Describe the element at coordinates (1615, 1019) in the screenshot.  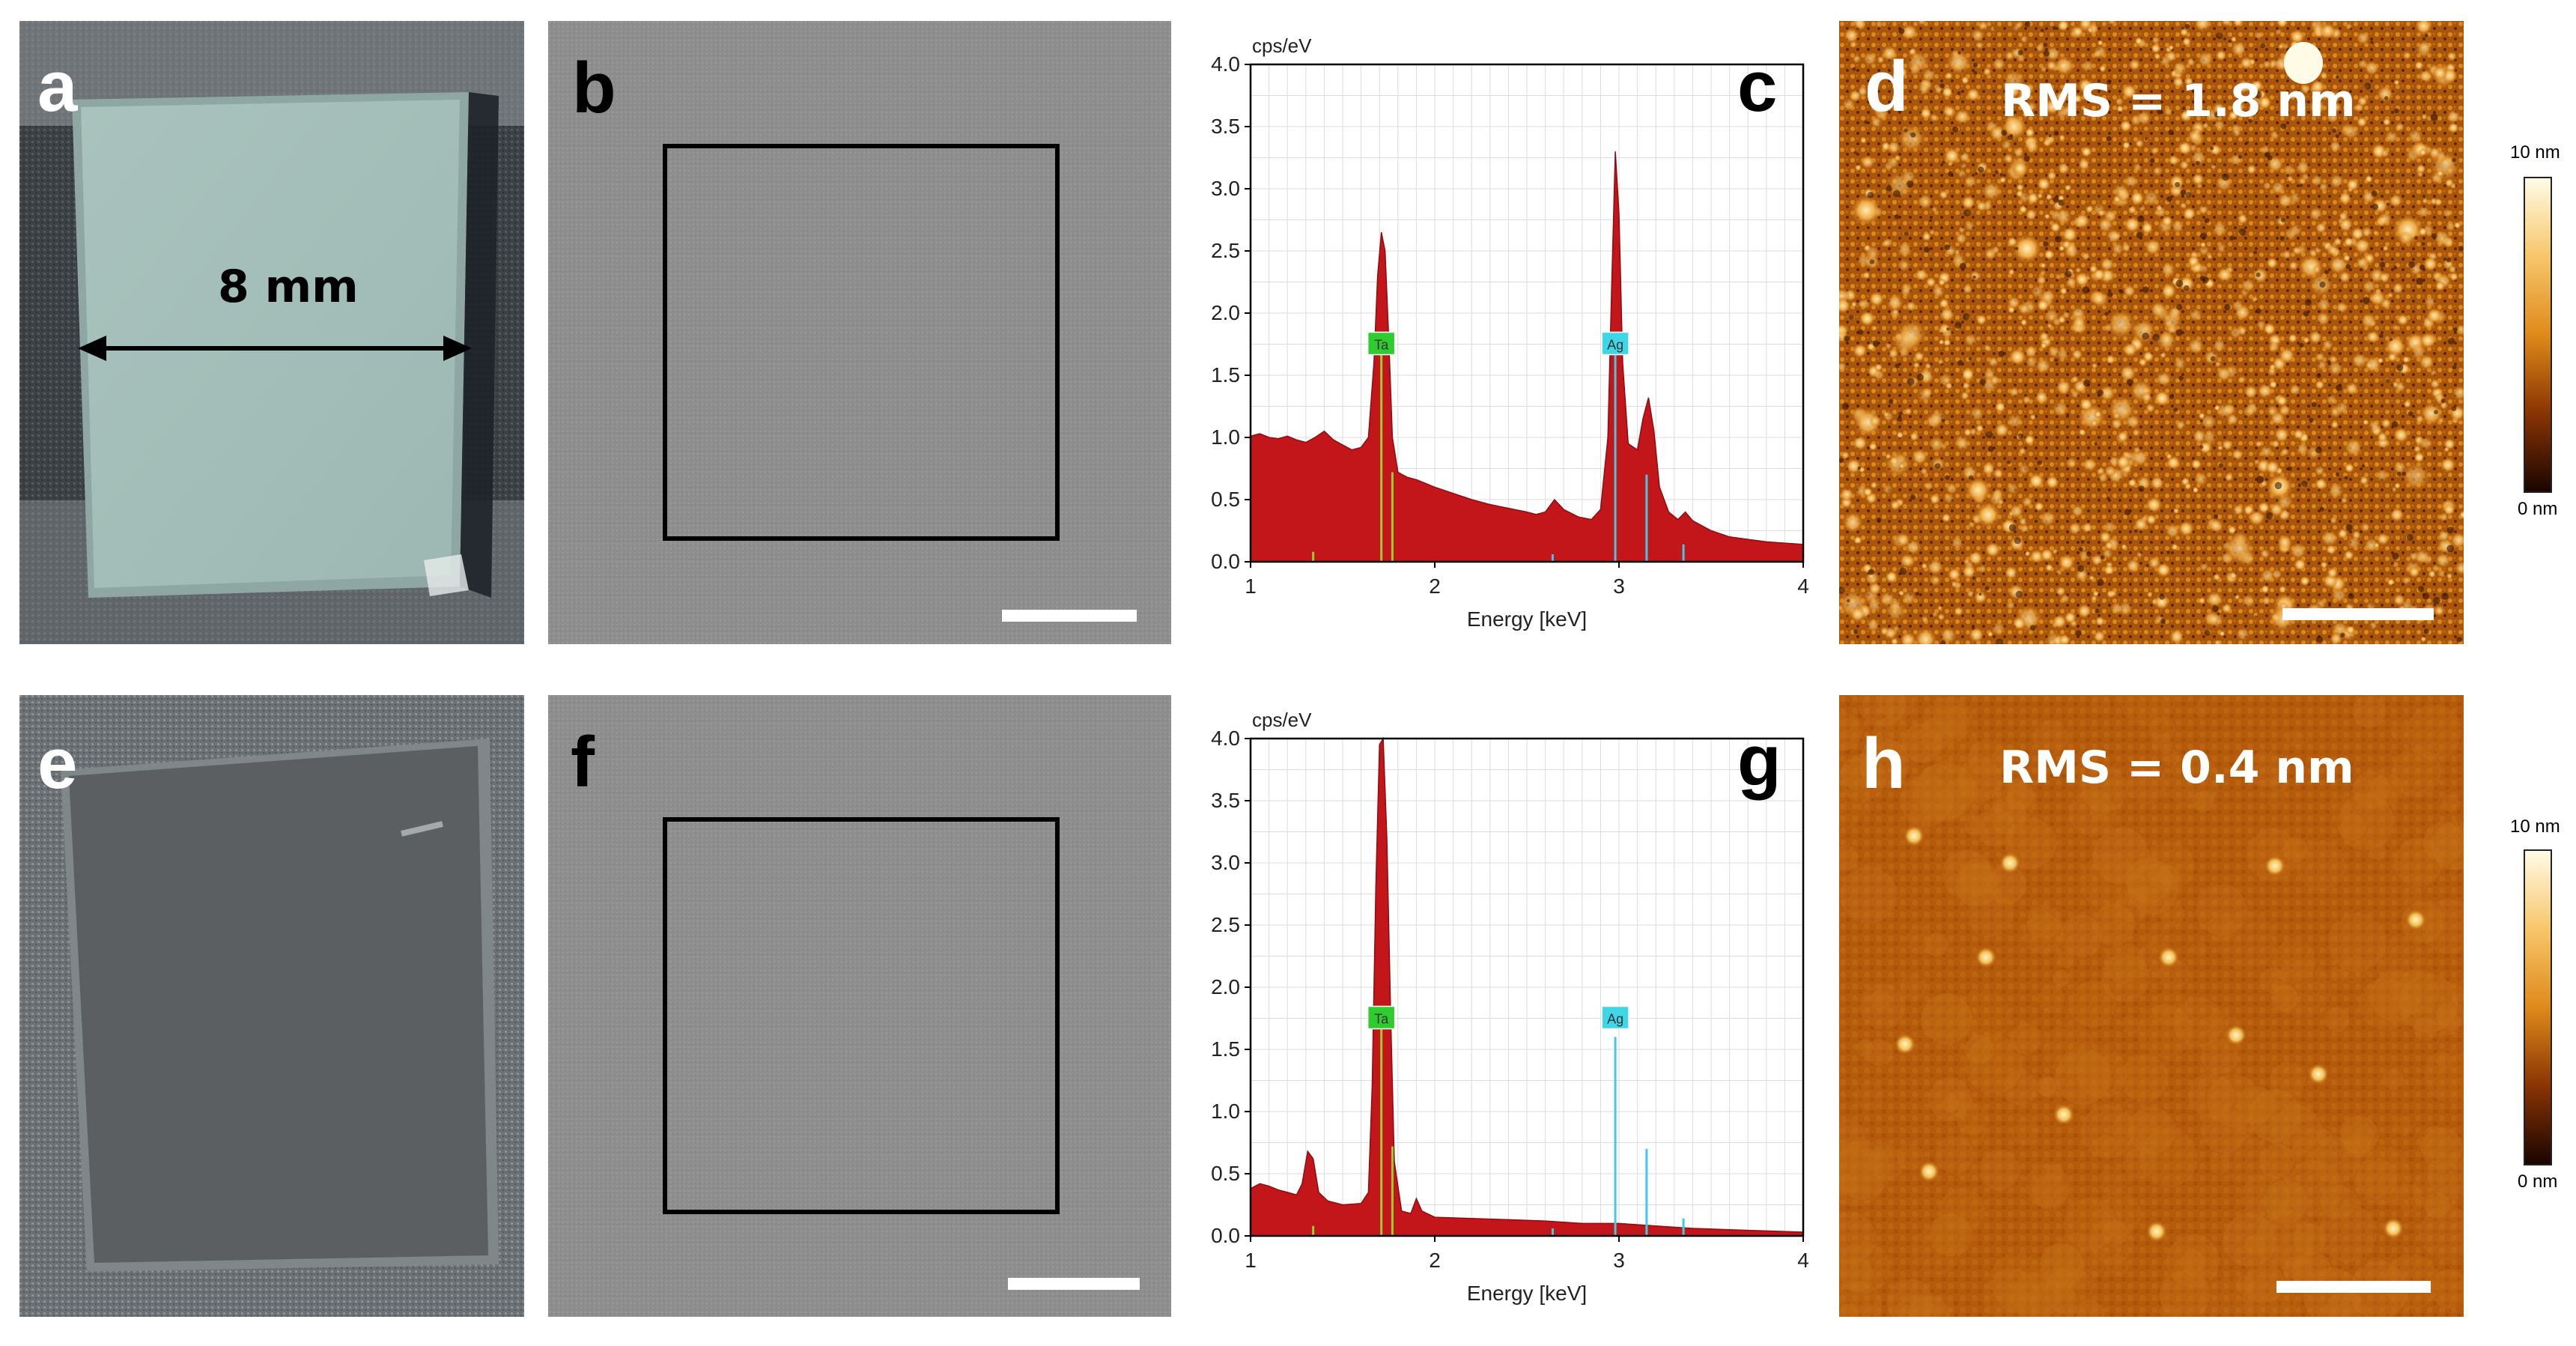
I see `peak-tag-text: Ag` at that location.